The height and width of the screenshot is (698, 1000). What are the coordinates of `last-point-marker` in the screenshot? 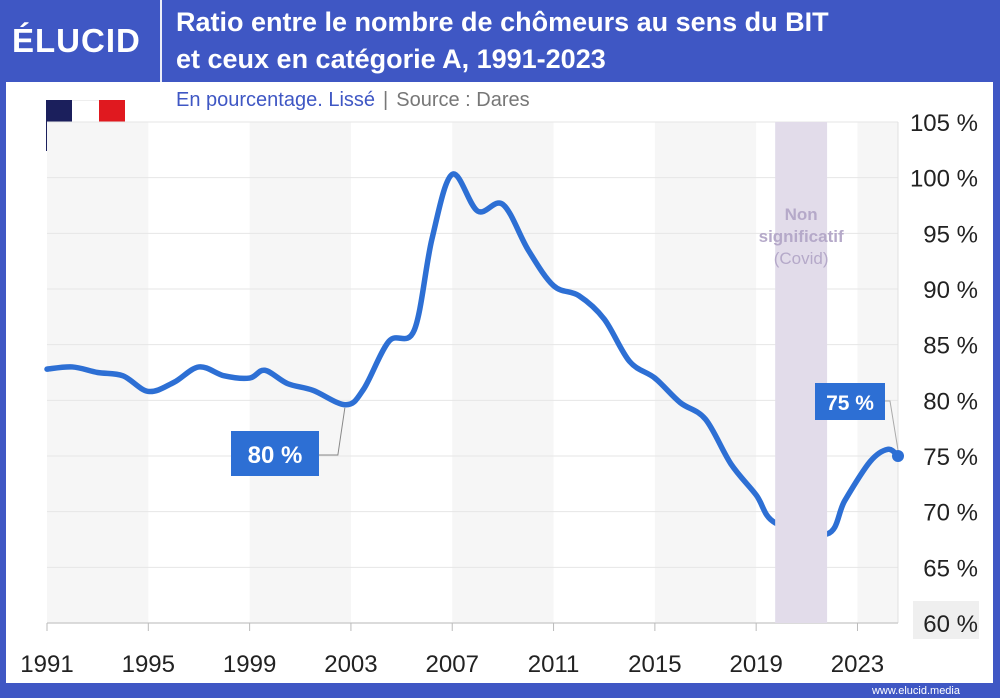 It's located at (898, 456).